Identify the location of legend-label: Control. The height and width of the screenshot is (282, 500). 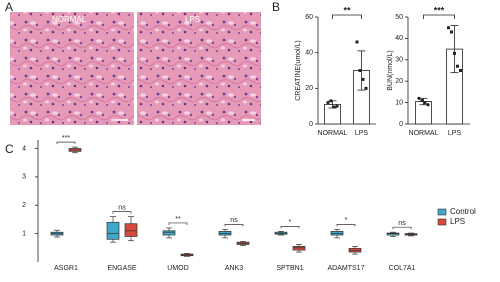
(463, 211).